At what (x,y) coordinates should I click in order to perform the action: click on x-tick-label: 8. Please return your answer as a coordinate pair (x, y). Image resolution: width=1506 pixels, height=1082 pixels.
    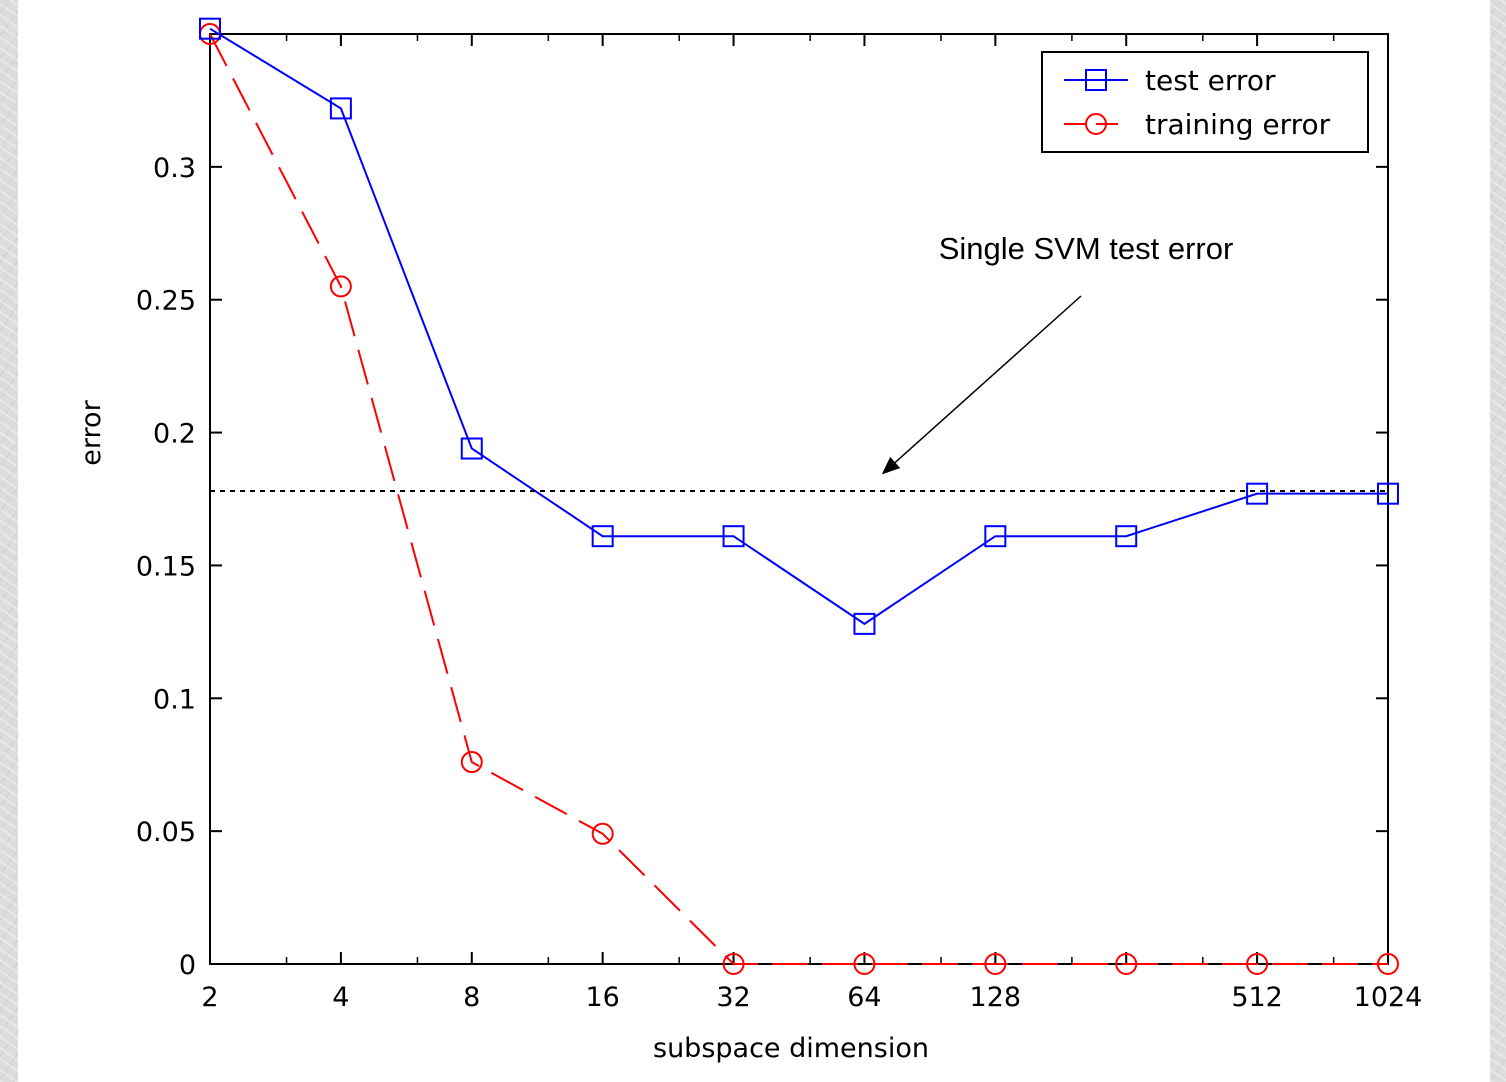
    Looking at the image, I should click on (471, 997).